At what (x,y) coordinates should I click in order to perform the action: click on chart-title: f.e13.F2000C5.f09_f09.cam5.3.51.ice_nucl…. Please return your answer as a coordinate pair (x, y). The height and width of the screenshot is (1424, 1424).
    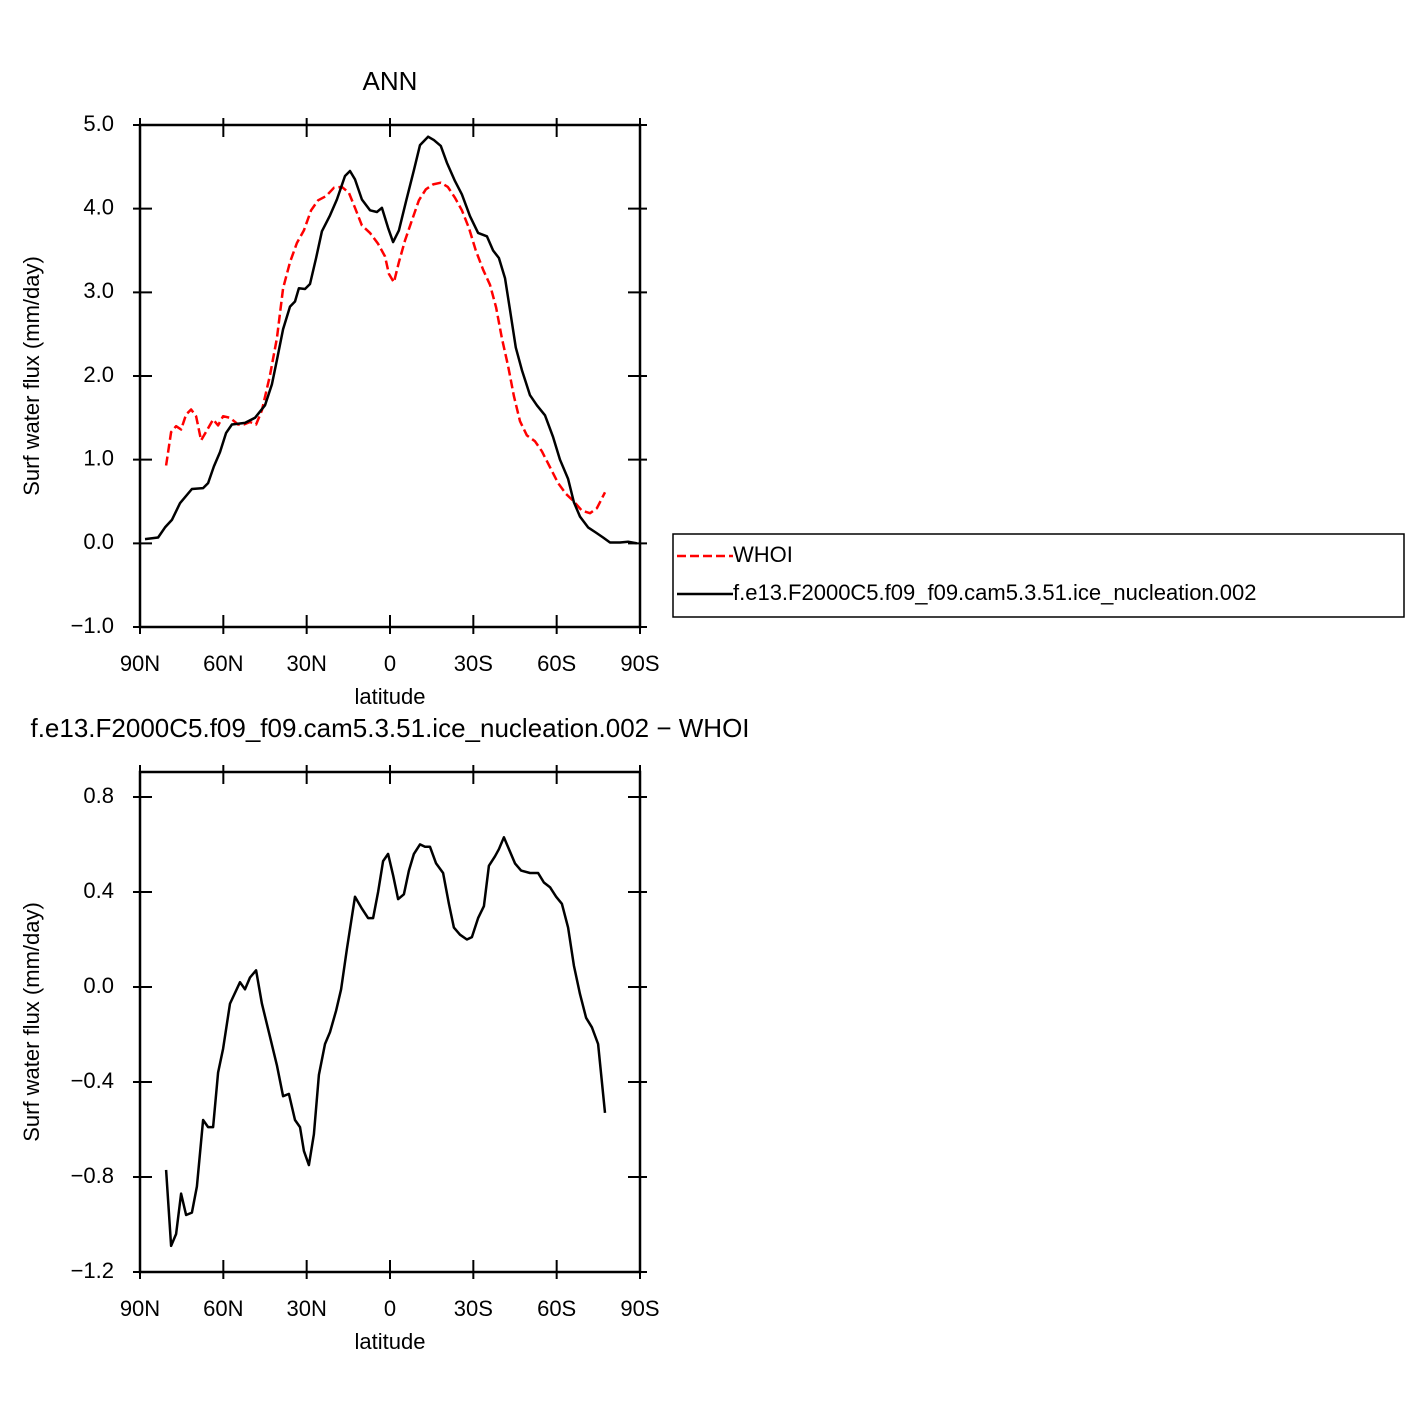
    Looking at the image, I should click on (389, 728).